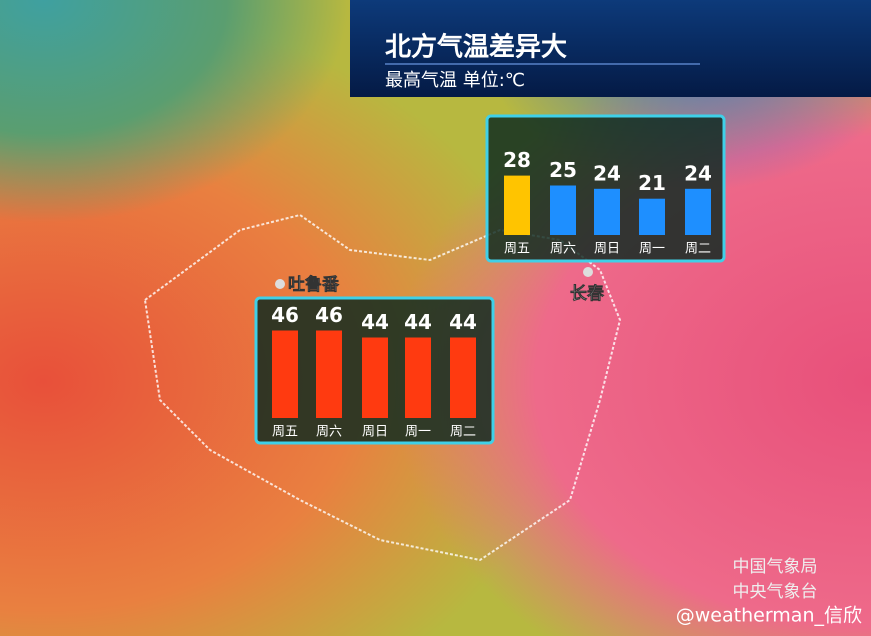 The image size is (871, 636). What do you see at coordinates (652, 183) in the screenshot?
I see `value-label: 21` at bounding box center [652, 183].